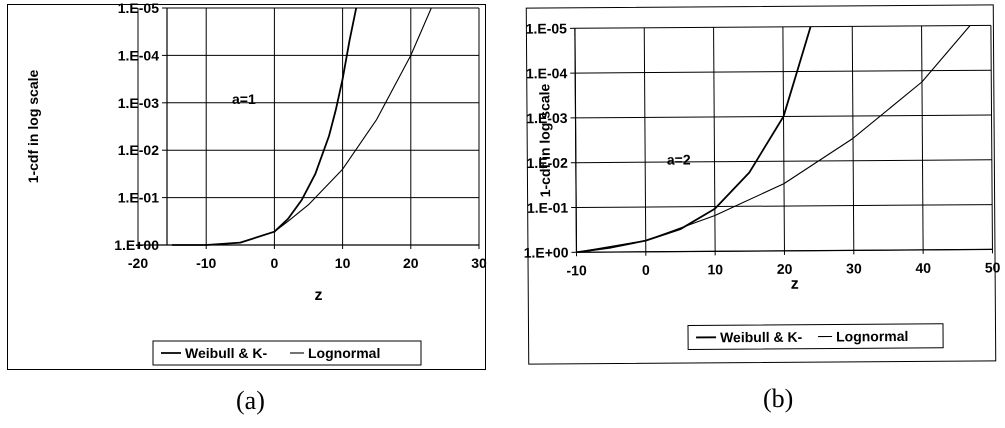 This screenshot has width=1005, height=428. What do you see at coordinates (679, 159) in the screenshot?
I see `annotation-label: a=2` at bounding box center [679, 159].